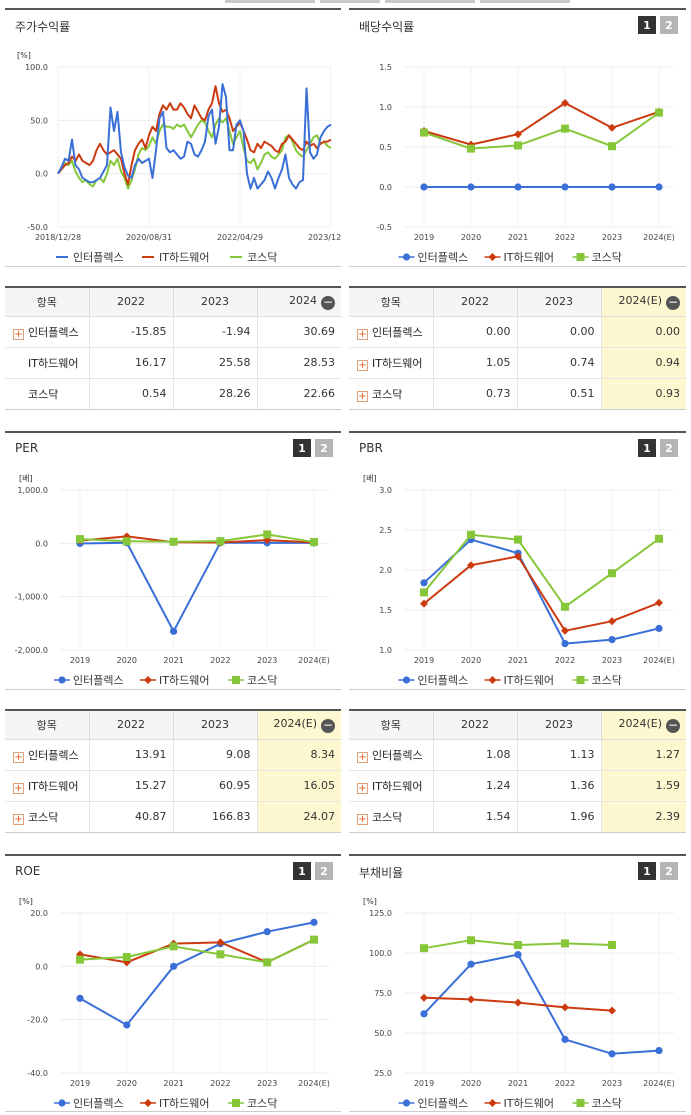 This screenshot has width=691, height=1115. Describe the element at coordinates (302, 448) in the screenshot. I see `per-page-1-button: 1` at that location.